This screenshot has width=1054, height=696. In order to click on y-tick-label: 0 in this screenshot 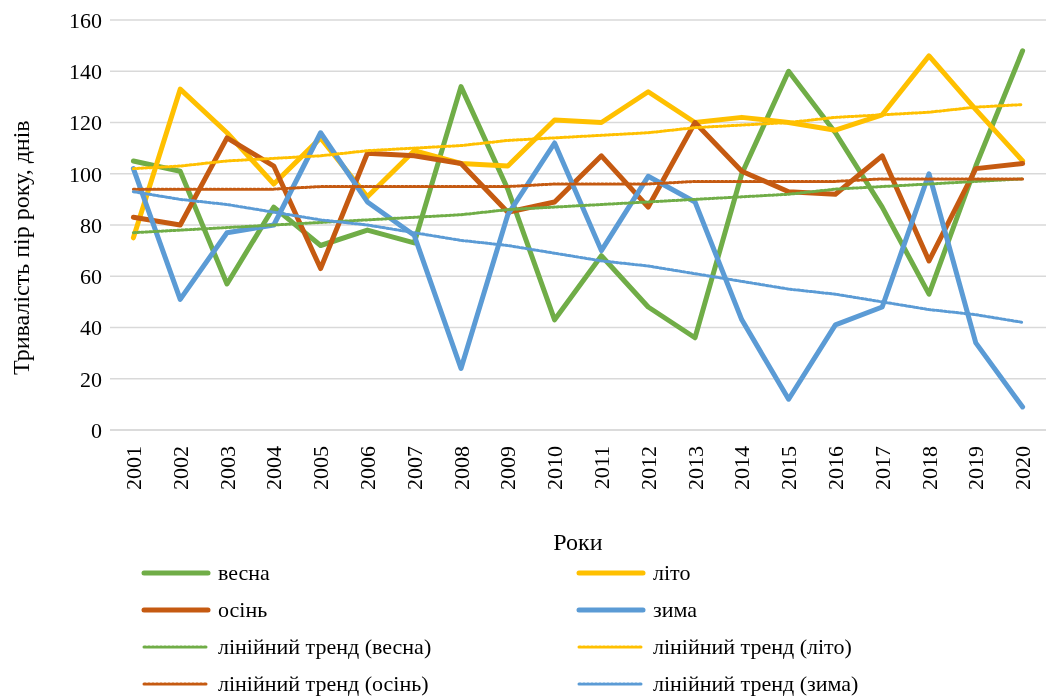, I will do `click(96, 430)`.